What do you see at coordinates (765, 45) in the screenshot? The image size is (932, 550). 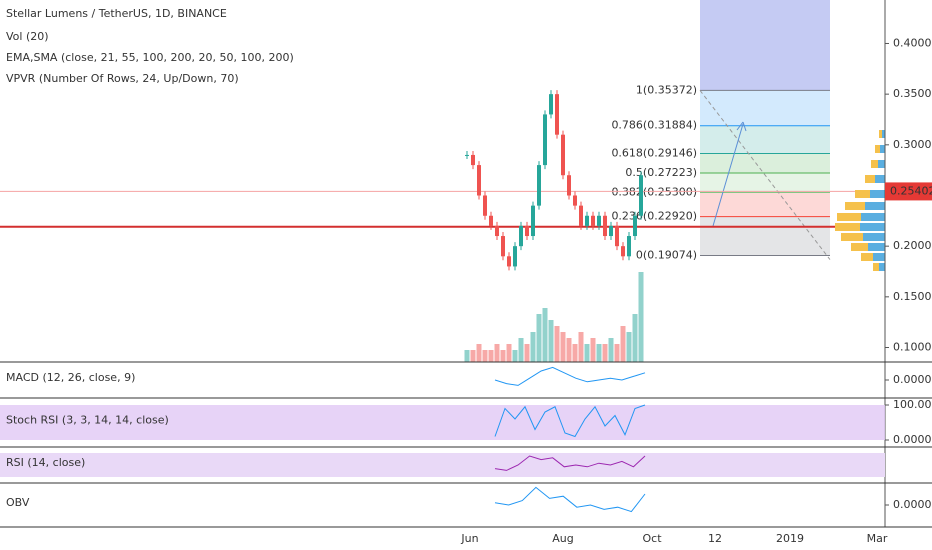 I see `fib-top-zone` at bounding box center [765, 45].